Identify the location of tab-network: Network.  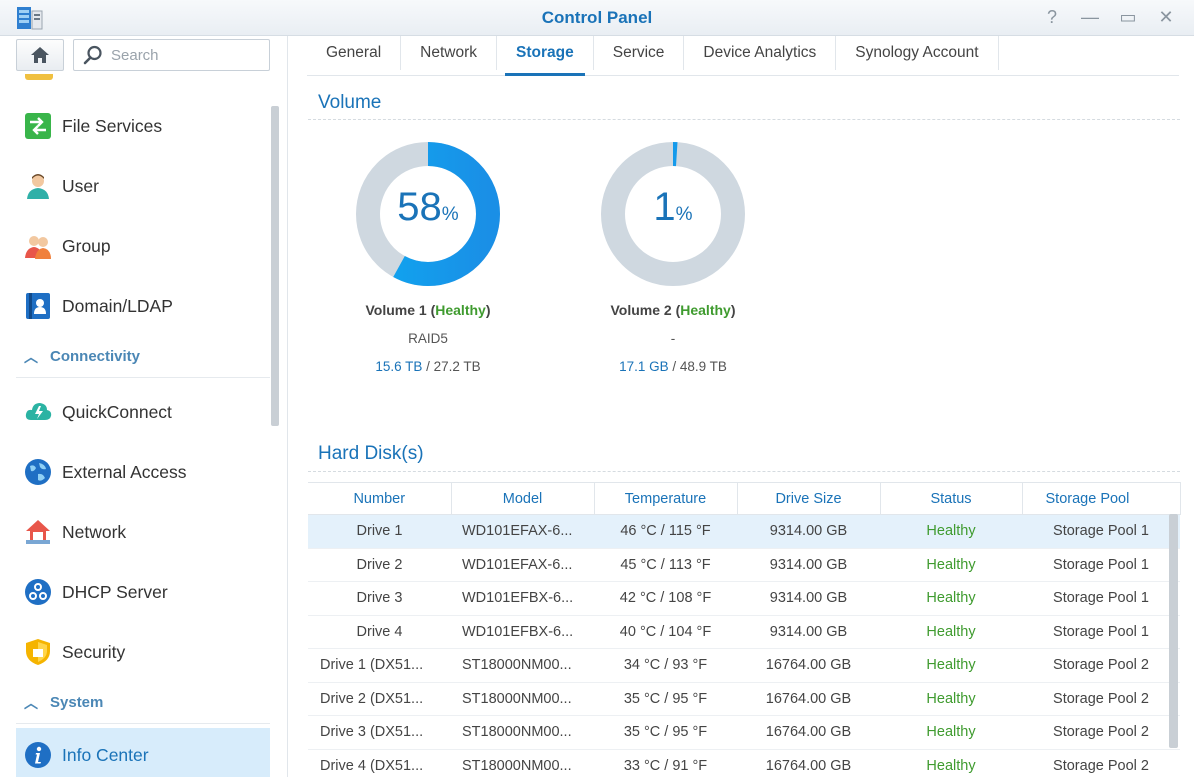
(449, 53).